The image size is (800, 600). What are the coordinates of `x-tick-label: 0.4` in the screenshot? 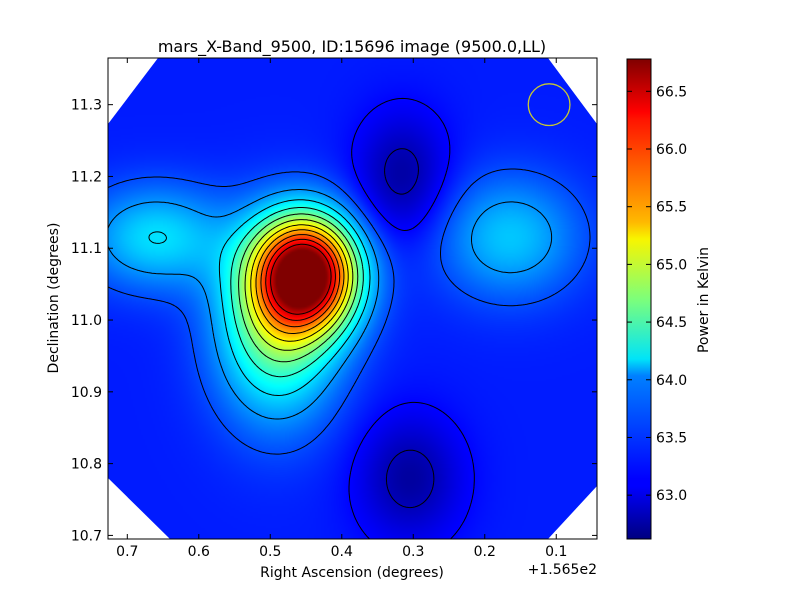 It's located at (342, 552).